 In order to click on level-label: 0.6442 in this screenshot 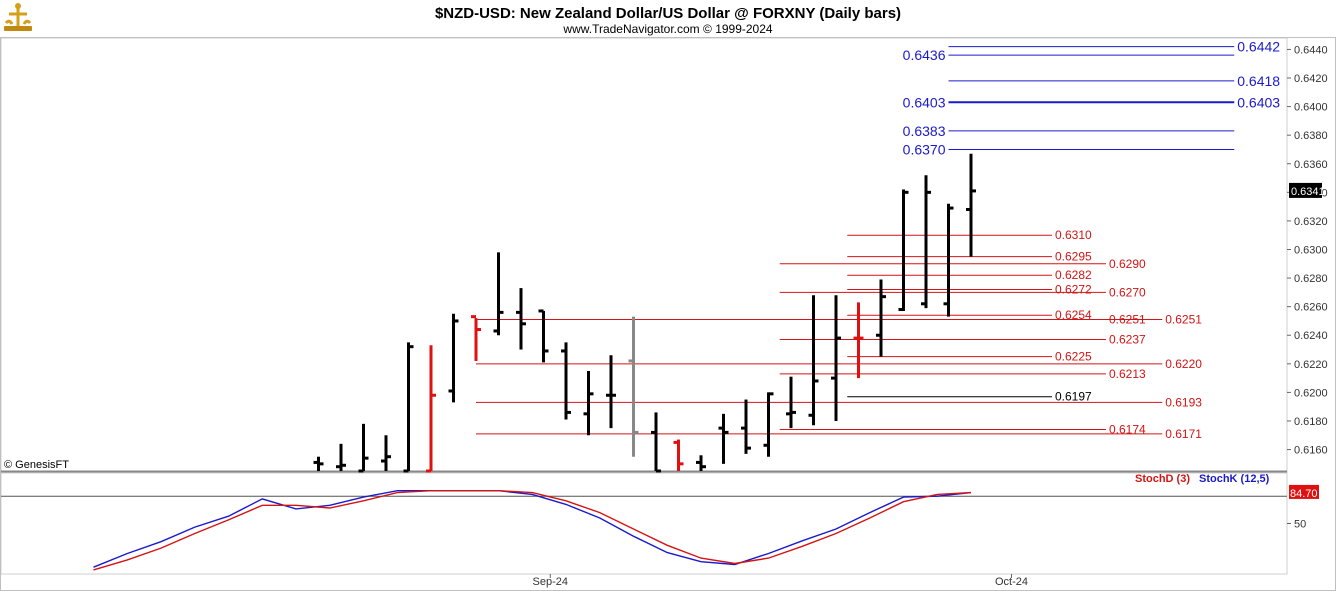, I will do `click(1258, 47)`.